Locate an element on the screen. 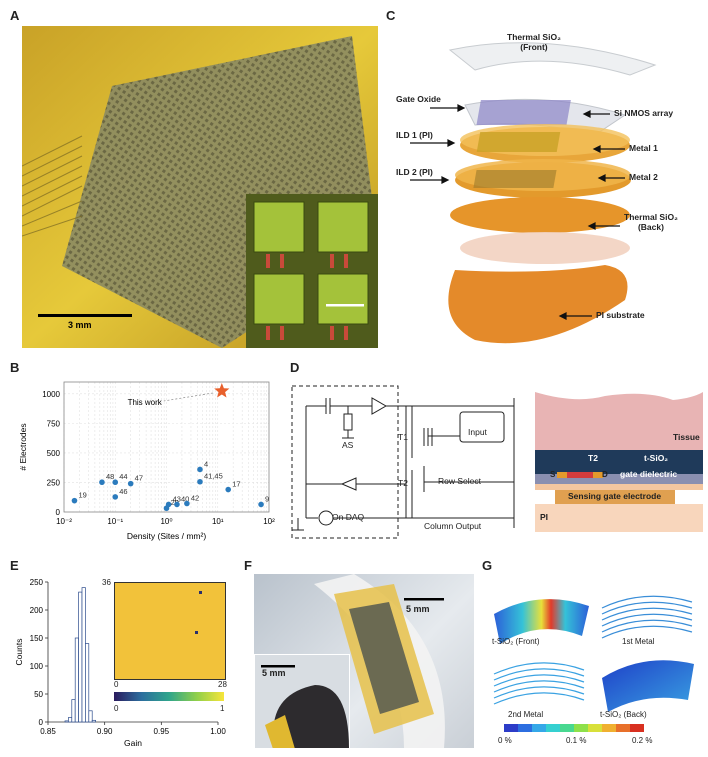 The image size is (708, 757). y-tick-label: 150 is located at coordinates (37, 638).